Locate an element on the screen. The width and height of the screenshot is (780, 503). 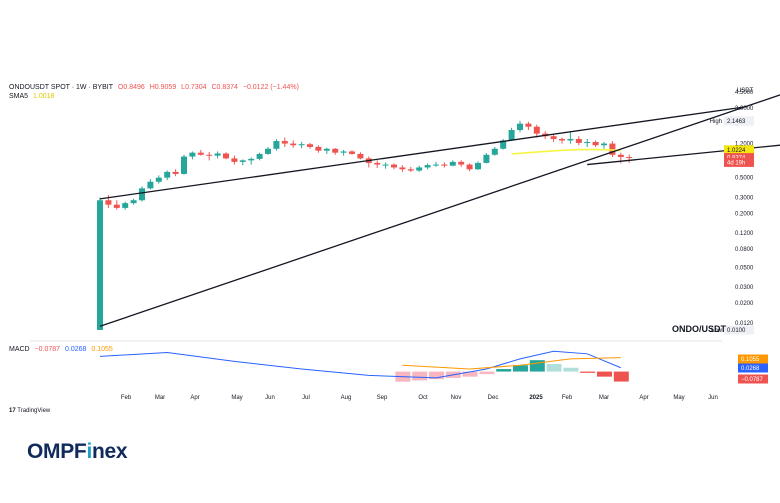
price-label-title: Low is located at coordinates (717, 331).